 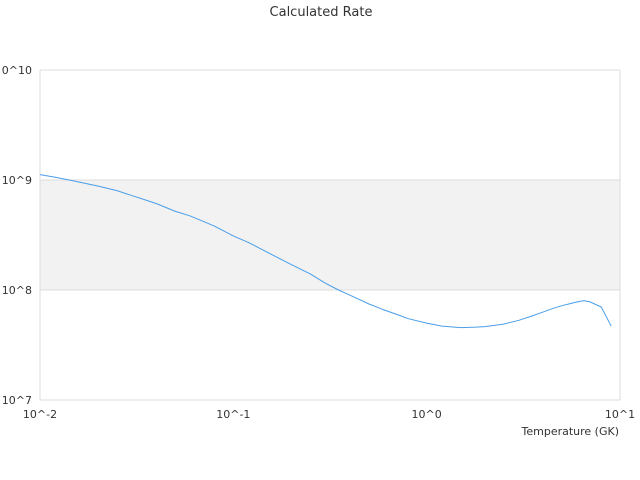 What do you see at coordinates (40, 414) in the screenshot?
I see `x-tick-label: 10^-2` at bounding box center [40, 414].